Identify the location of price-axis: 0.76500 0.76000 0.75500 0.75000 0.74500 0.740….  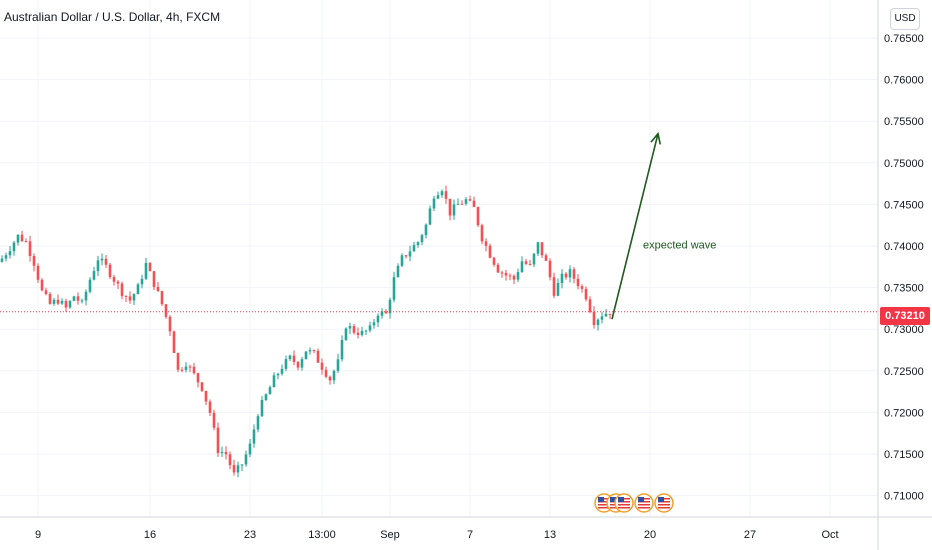
(900, 275).